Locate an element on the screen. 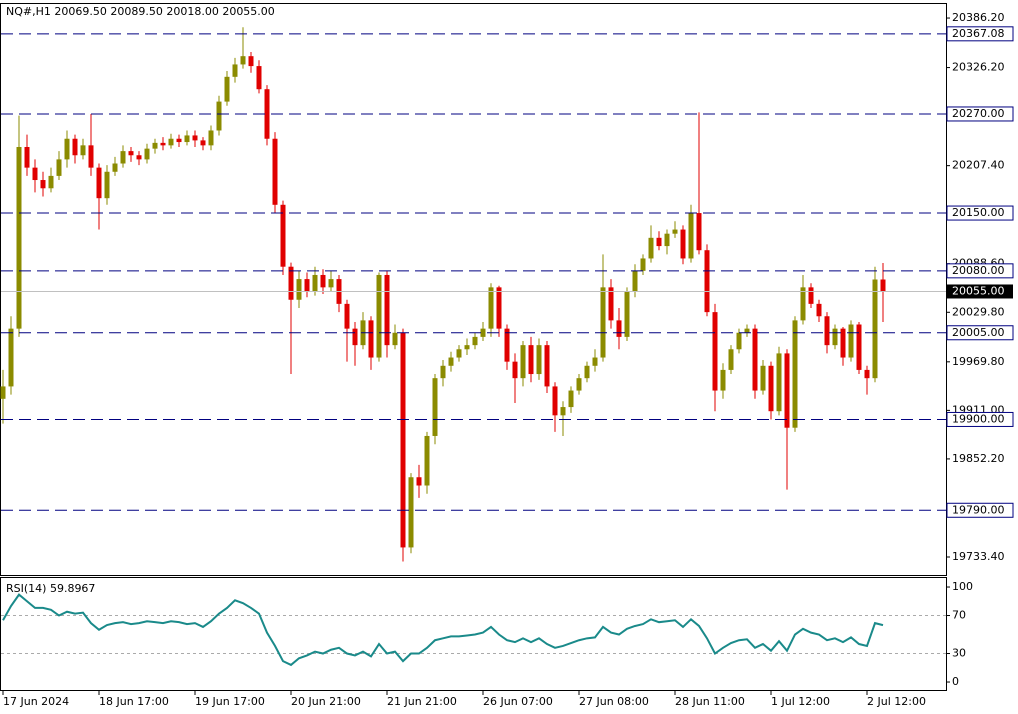  x-tick-label: 27 Jun 08:00 is located at coordinates (614, 701).